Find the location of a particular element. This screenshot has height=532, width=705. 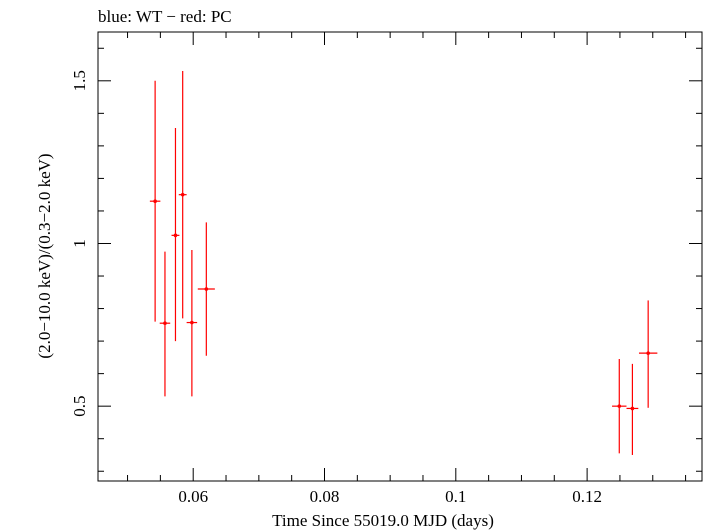

x-tick-label: 0.1 is located at coordinates (455, 496).